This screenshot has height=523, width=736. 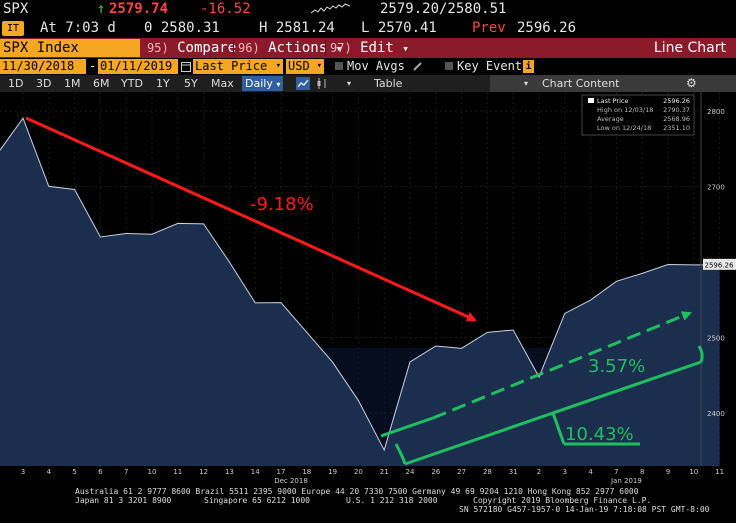 What do you see at coordinates (191, 83) in the screenshot?
I see `range-5y: 5Y` at bounding box center [191, 83].